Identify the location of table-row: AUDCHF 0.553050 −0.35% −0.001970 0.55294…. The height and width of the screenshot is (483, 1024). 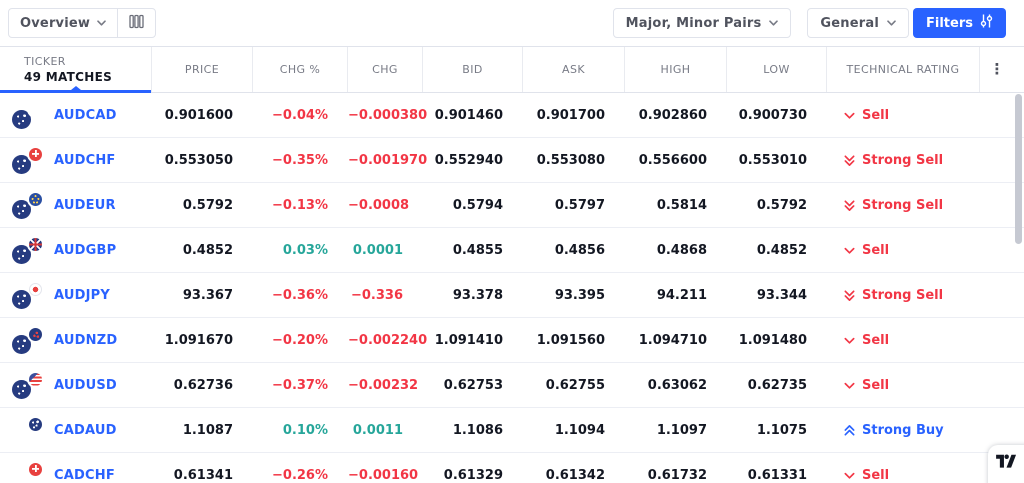
(512, 160).